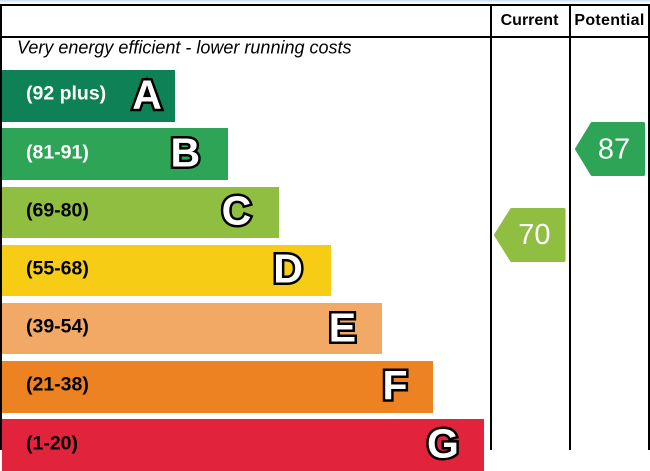 This screenshot has height=471, width=650. I want to click on svg-text: 87, so click(613, 149).